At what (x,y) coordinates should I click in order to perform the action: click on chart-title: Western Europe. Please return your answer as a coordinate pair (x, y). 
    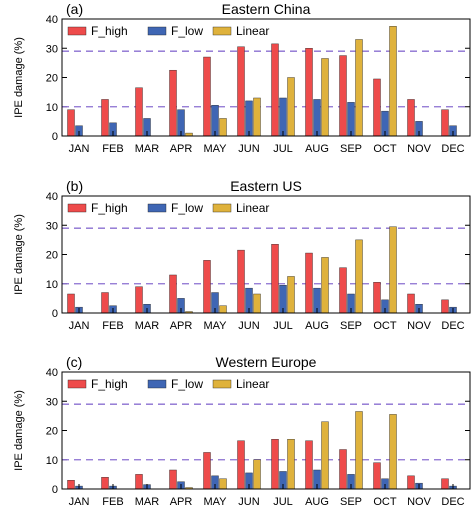
    Looking at the image, I should click on (266, 362).